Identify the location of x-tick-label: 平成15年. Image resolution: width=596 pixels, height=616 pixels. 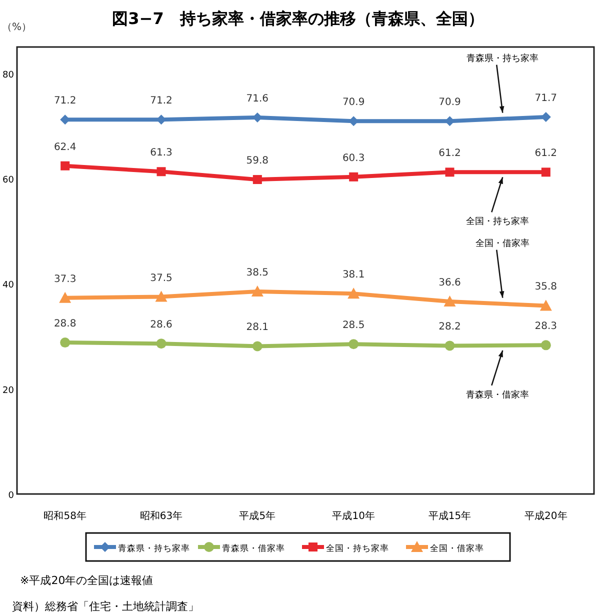
(450, 516).